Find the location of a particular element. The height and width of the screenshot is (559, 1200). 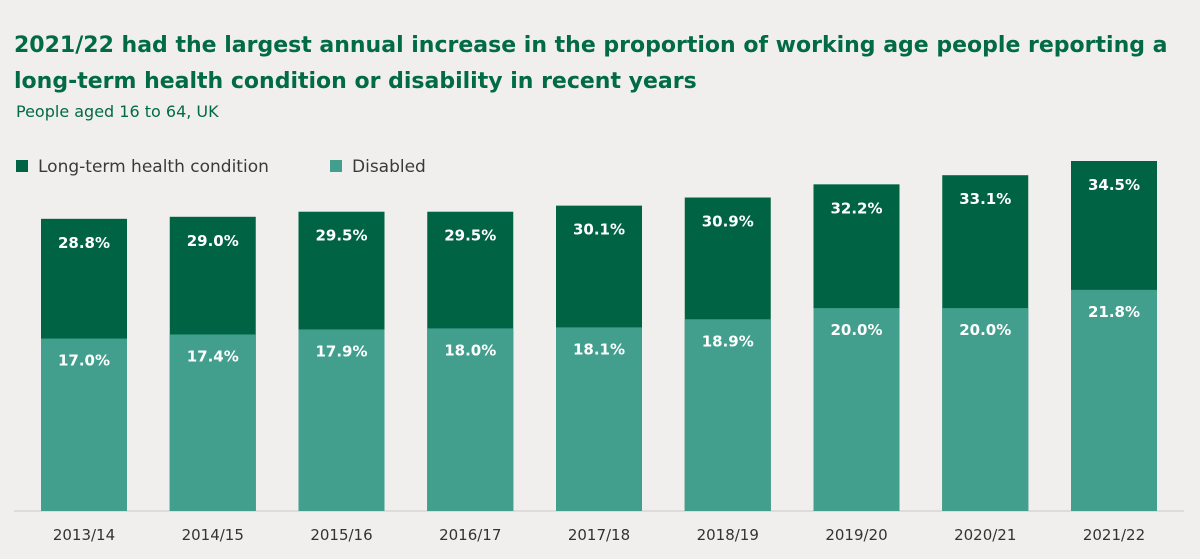

legend-label-long-term: Long-term health condition is located at coordinates (153, 167).